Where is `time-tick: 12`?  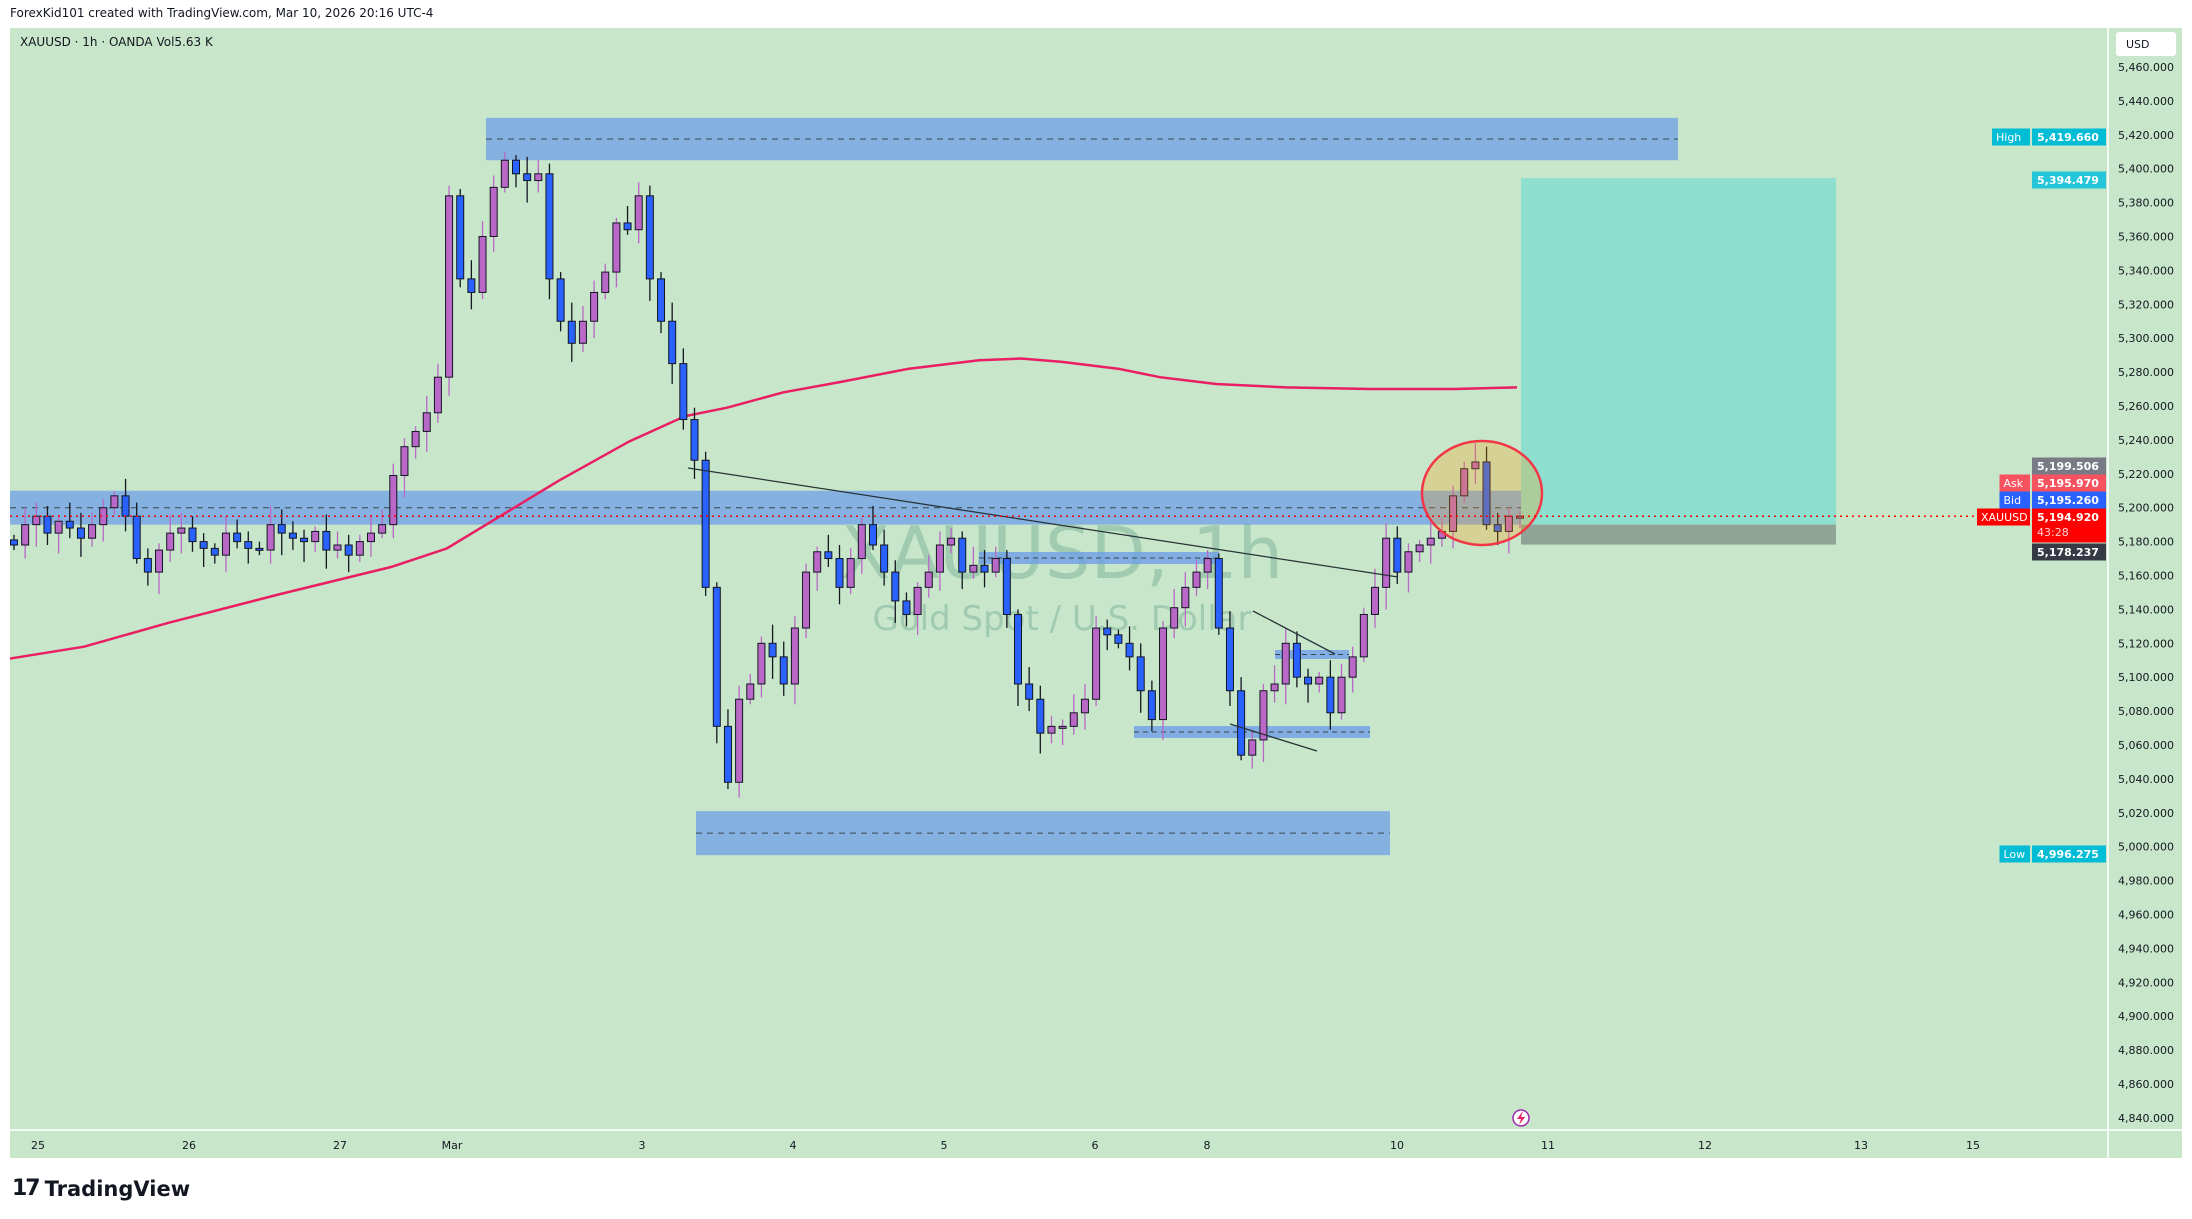 time-tick: 12 is located at coordinates (1705, 1145).